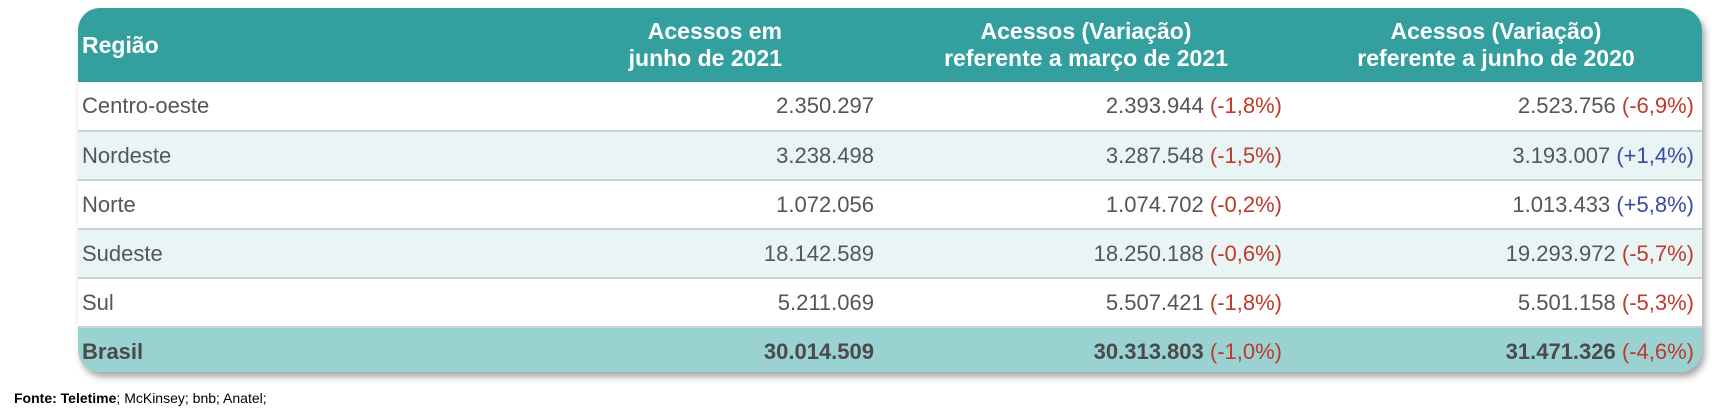 The width and height of the screenshot is (1712, 420). What do you see at coordinates (696, 349) in the screenshot?
I see `total-access-jun-2021-cell: 30.014.509` at bounding box center [696, 349].